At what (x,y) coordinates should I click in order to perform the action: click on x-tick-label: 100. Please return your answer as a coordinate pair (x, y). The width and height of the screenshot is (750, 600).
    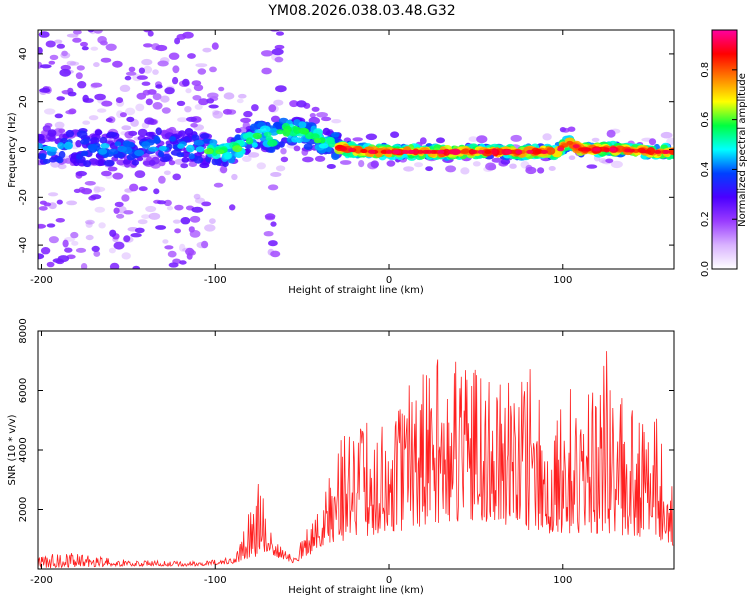
    Looking at the image, I should click on (562, 280).